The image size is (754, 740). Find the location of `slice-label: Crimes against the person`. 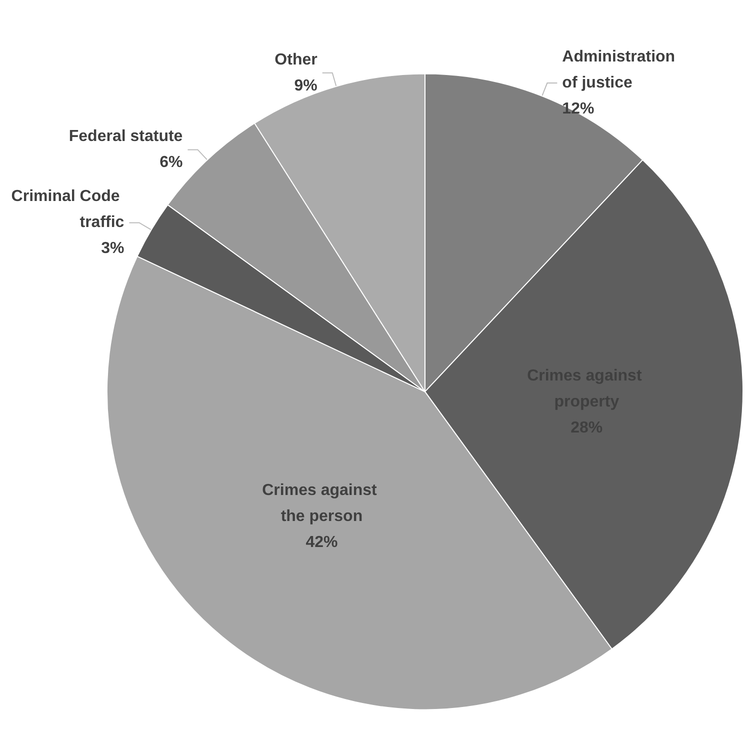

slice-label: Crimes against the person is located at coordinates (322, 504).